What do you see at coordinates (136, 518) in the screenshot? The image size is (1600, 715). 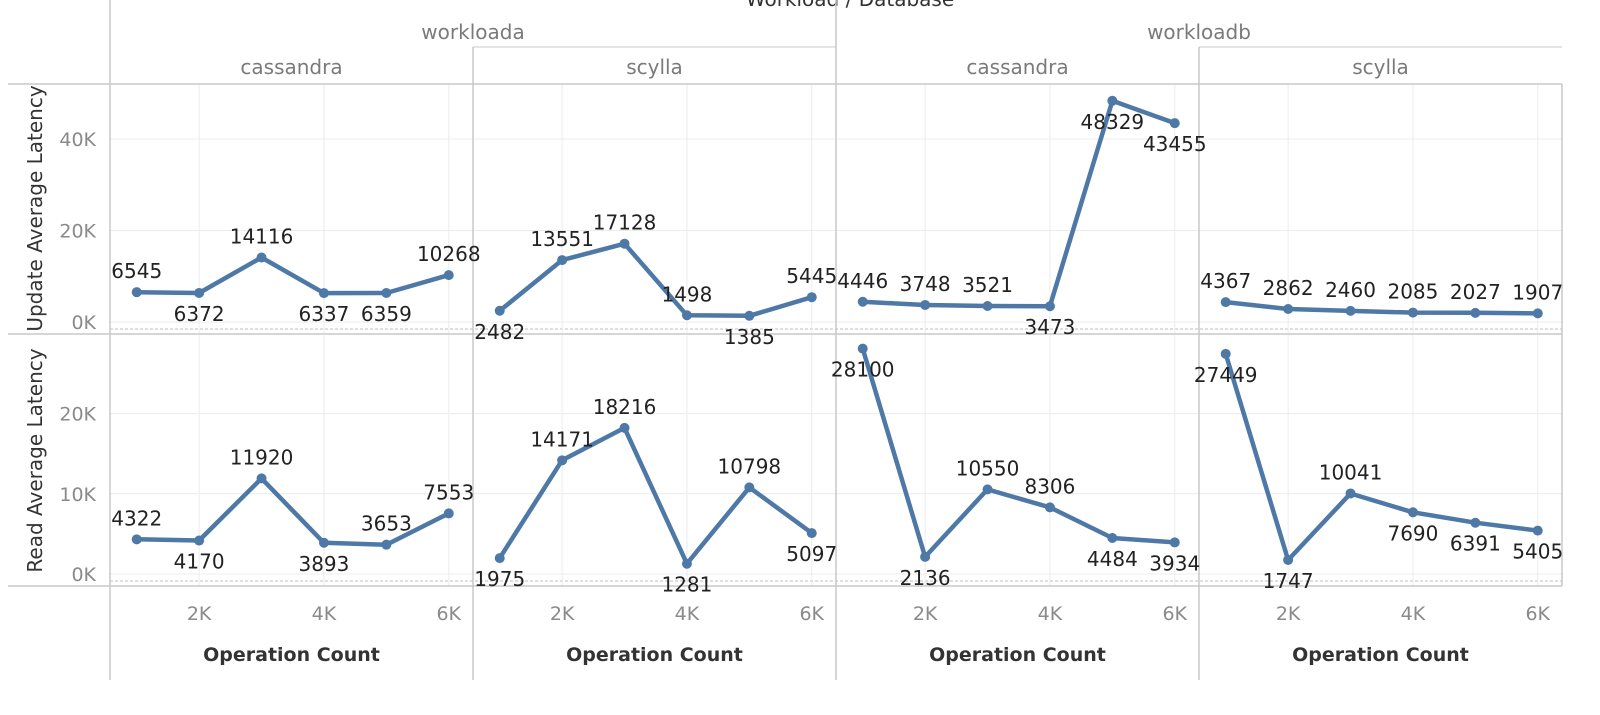 I see `data-label: 4322` at bounding box center [136, 518].